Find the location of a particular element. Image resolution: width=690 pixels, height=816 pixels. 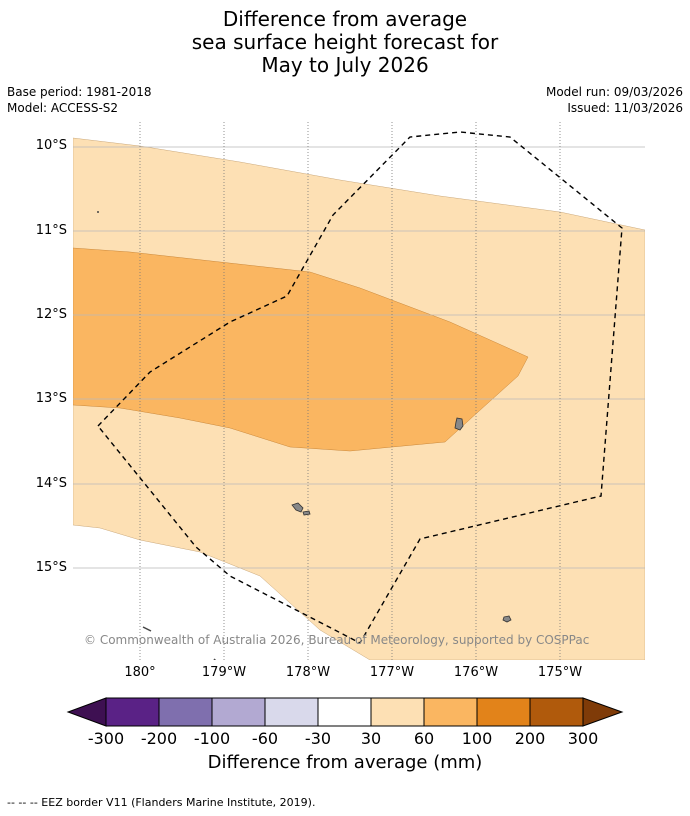

model-run: Model run: 09/03/2026 is located at coordinates (614, 92).